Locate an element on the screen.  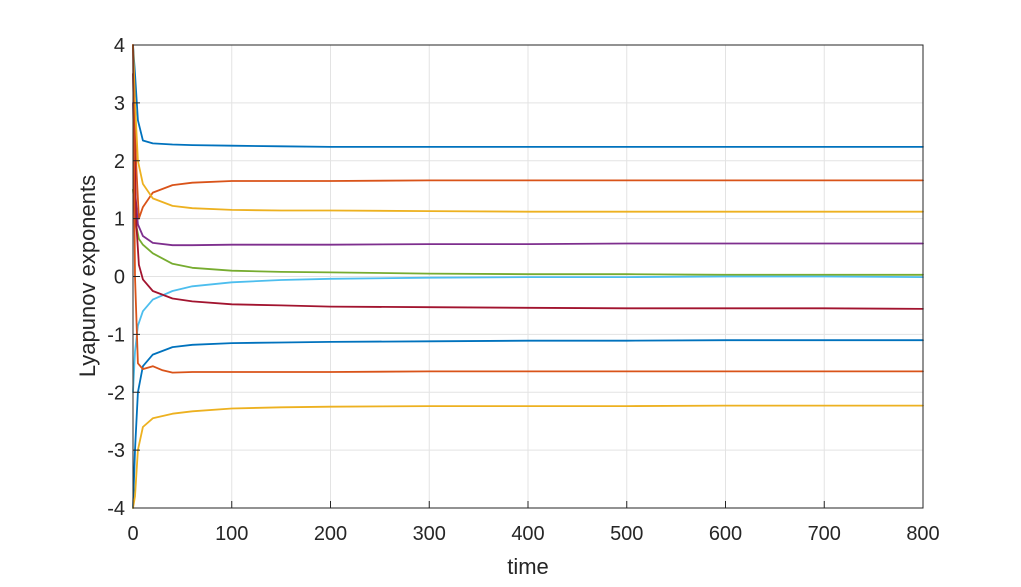
x-tick-label: 100 is located at coordinates (231, 534).